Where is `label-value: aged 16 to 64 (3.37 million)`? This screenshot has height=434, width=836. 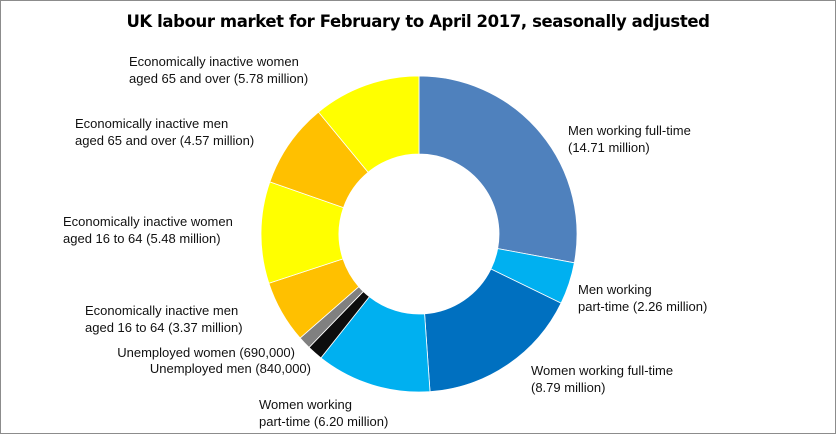 label-value: aged 16 to 64 (3.37 million) is located at coordinates (164, 327).